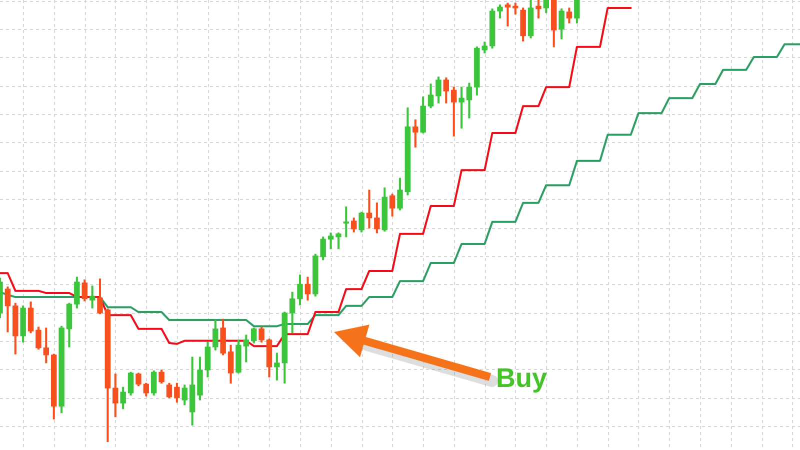  Describe the element at coordinates (522, 378) in the screenshot. I see `annotation: Buy` at that location.